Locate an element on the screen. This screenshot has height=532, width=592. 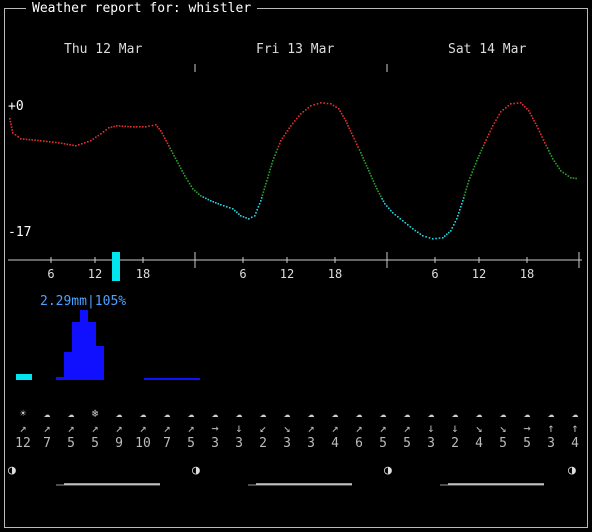
weather-icon: ☀ is located at coordinates (23, 413).